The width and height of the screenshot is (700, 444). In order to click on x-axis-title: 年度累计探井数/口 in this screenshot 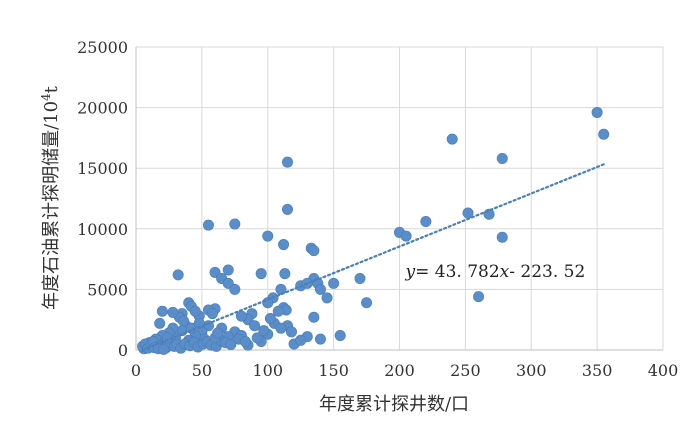, I will do `click(394, 404)`.